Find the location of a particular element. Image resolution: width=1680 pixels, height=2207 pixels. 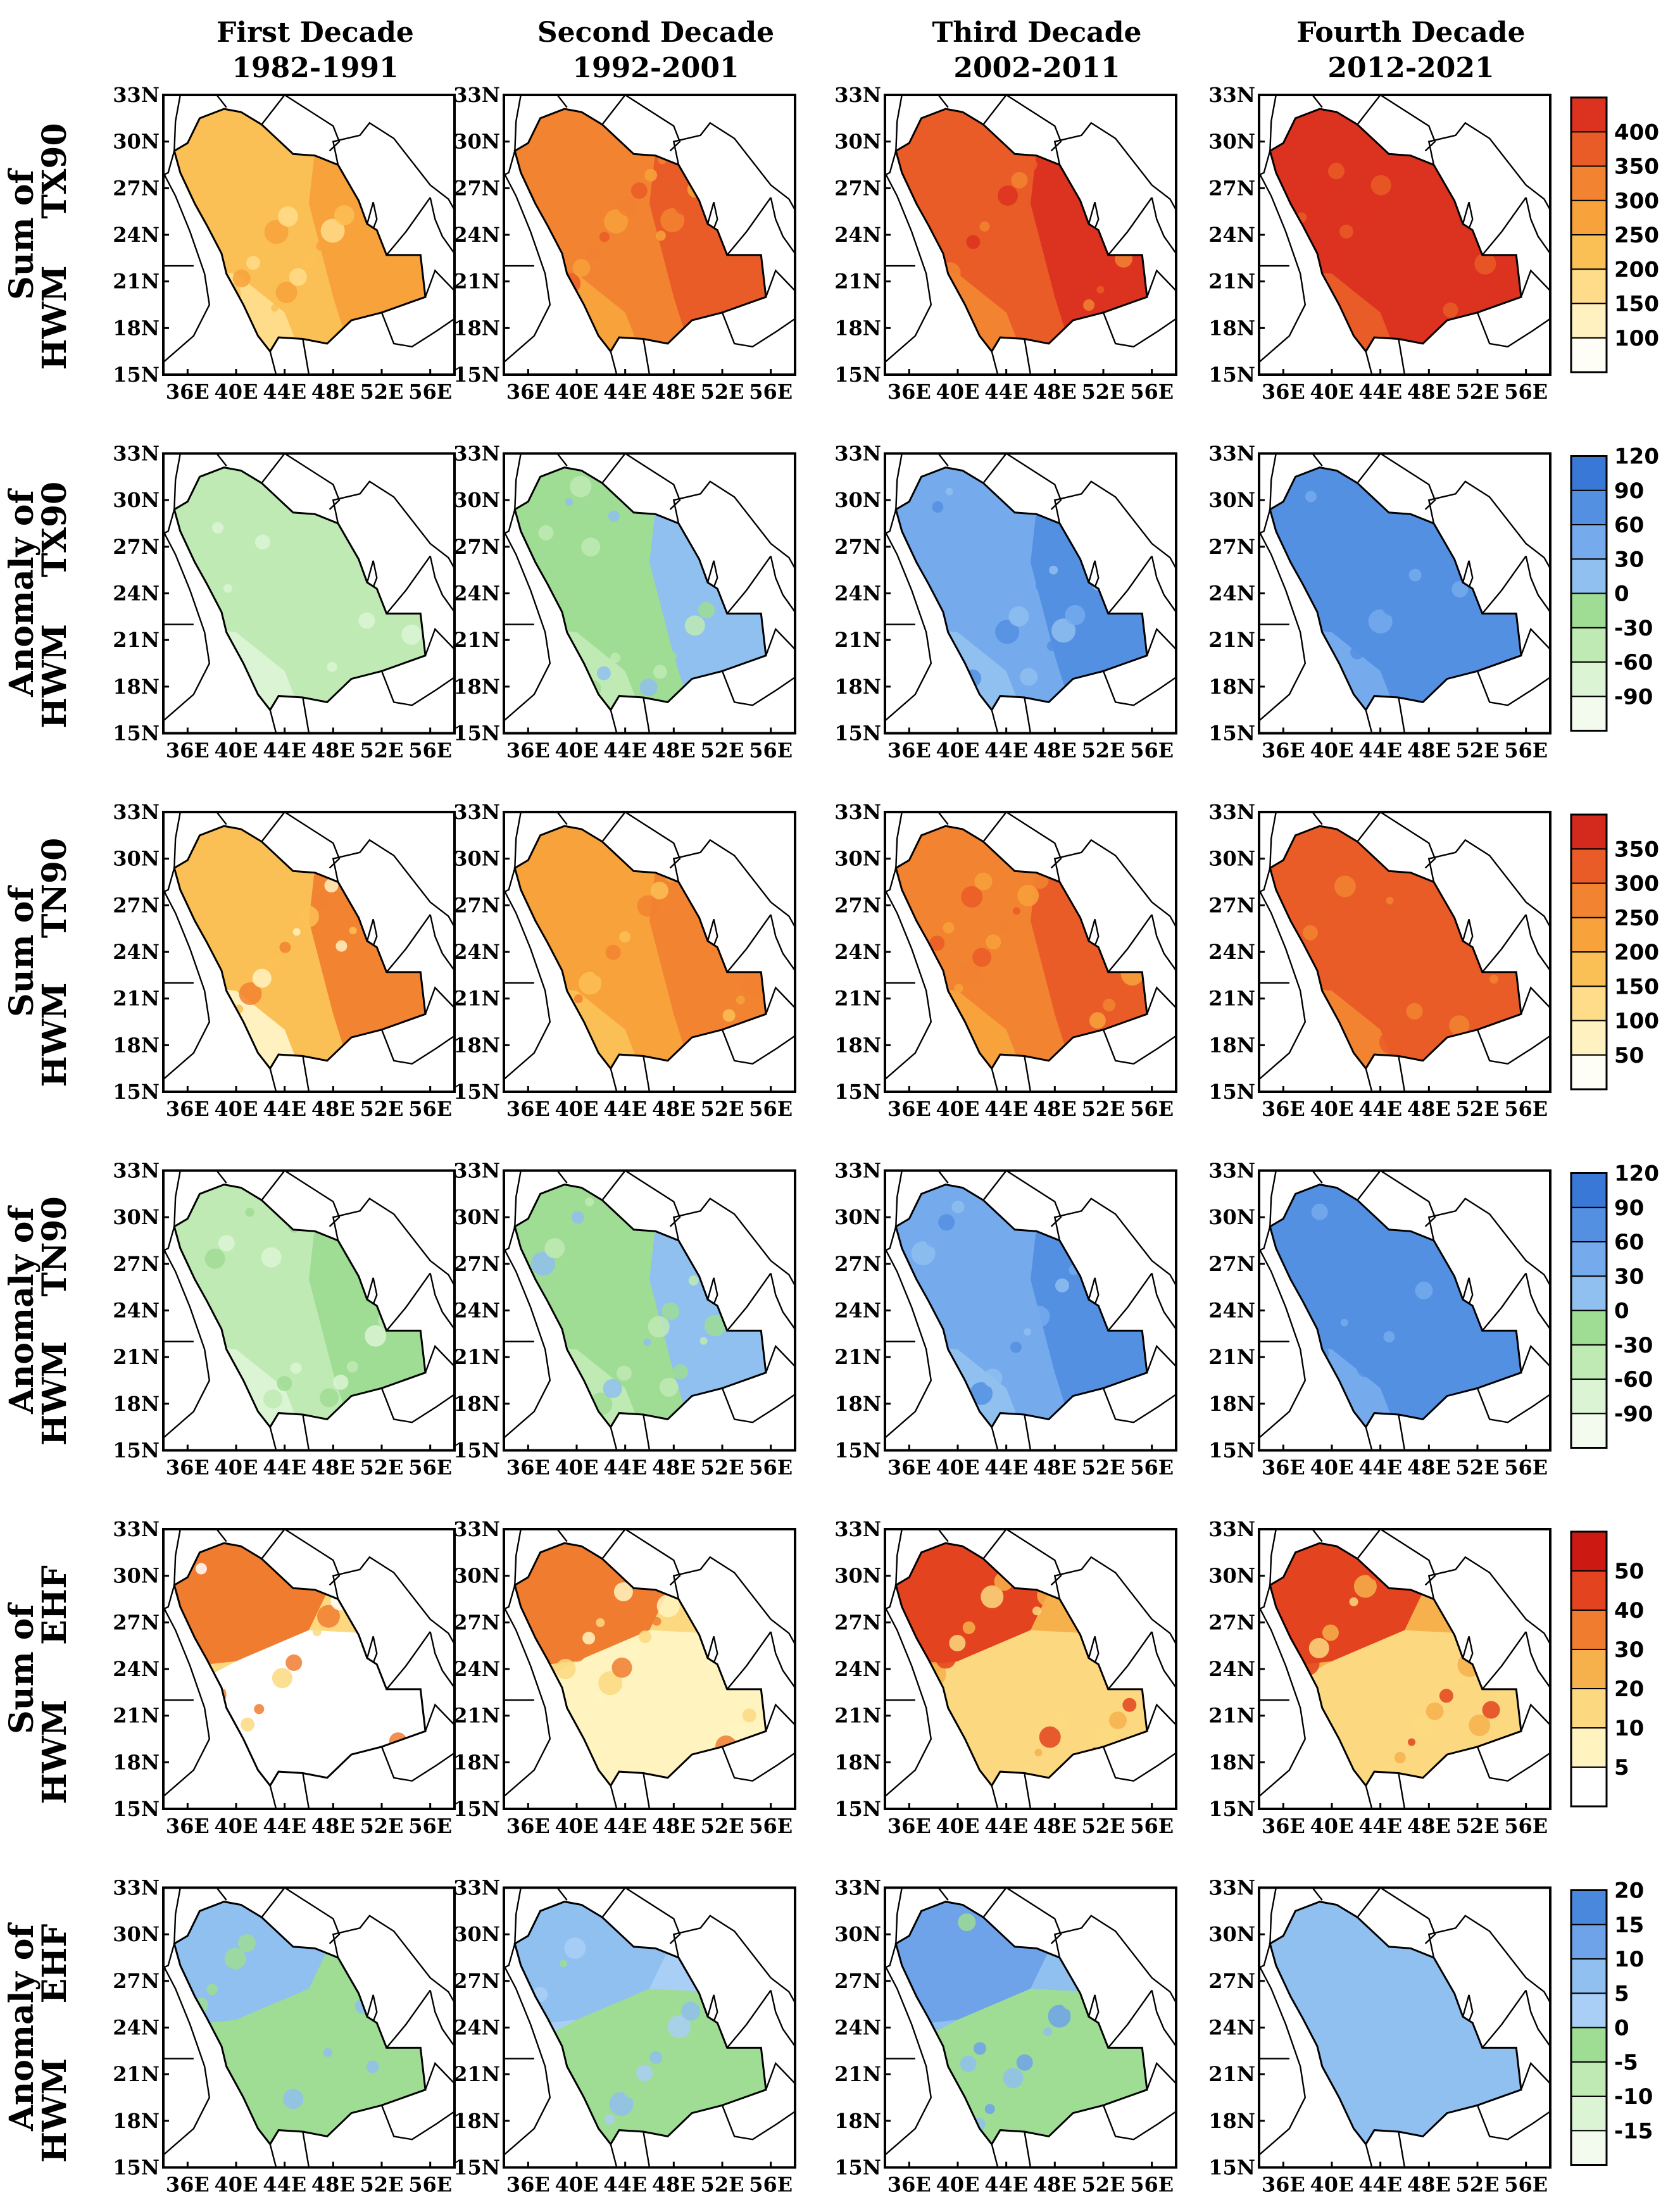

lon-tick-label: 40E is located at coordinates (958, 2185).